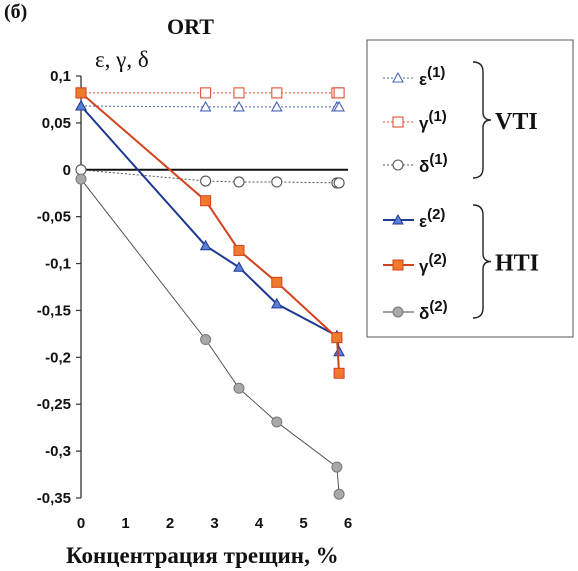 This screenshot has height=571, width=578. I want to click on legend-entry: γ(2), so click(415, 263).